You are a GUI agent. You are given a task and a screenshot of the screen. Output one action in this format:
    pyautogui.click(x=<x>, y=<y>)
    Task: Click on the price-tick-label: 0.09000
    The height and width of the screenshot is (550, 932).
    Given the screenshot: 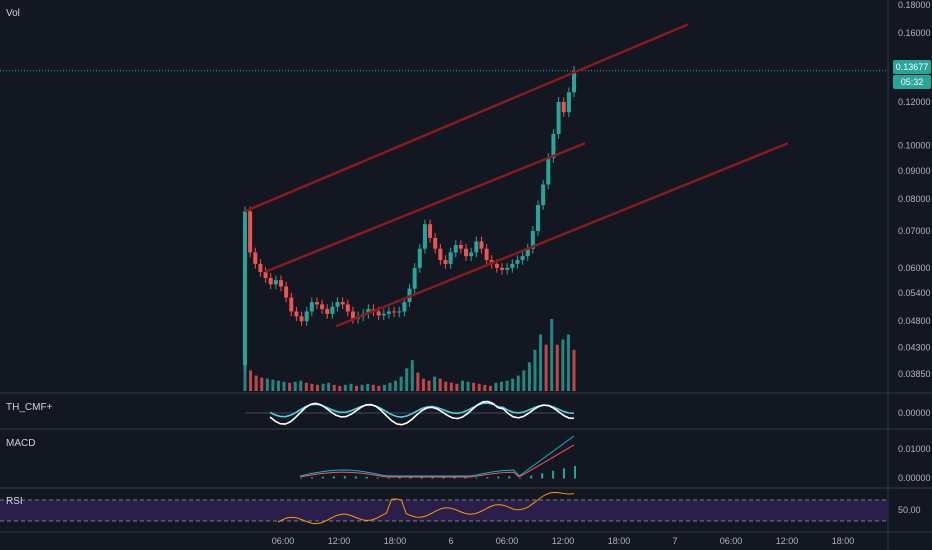 What is the action you would take?
    pyautogui.click(x=914, y=171)
    